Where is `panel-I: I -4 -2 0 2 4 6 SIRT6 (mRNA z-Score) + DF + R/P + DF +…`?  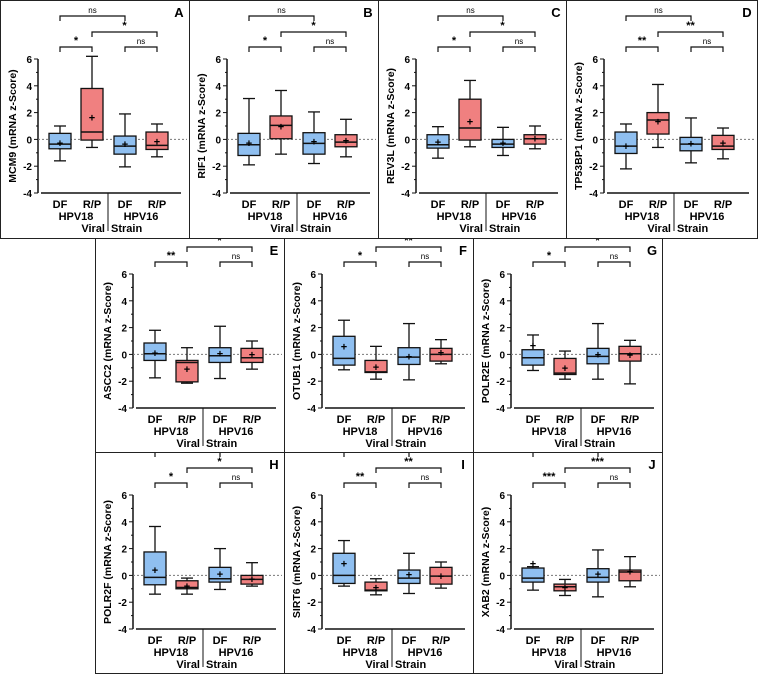 panel-I: I -4 -2 0 2 4 6 SIRT6 (mRNA z-Score) + DF + R/P + DF +… is located at coordinates (379, 563).